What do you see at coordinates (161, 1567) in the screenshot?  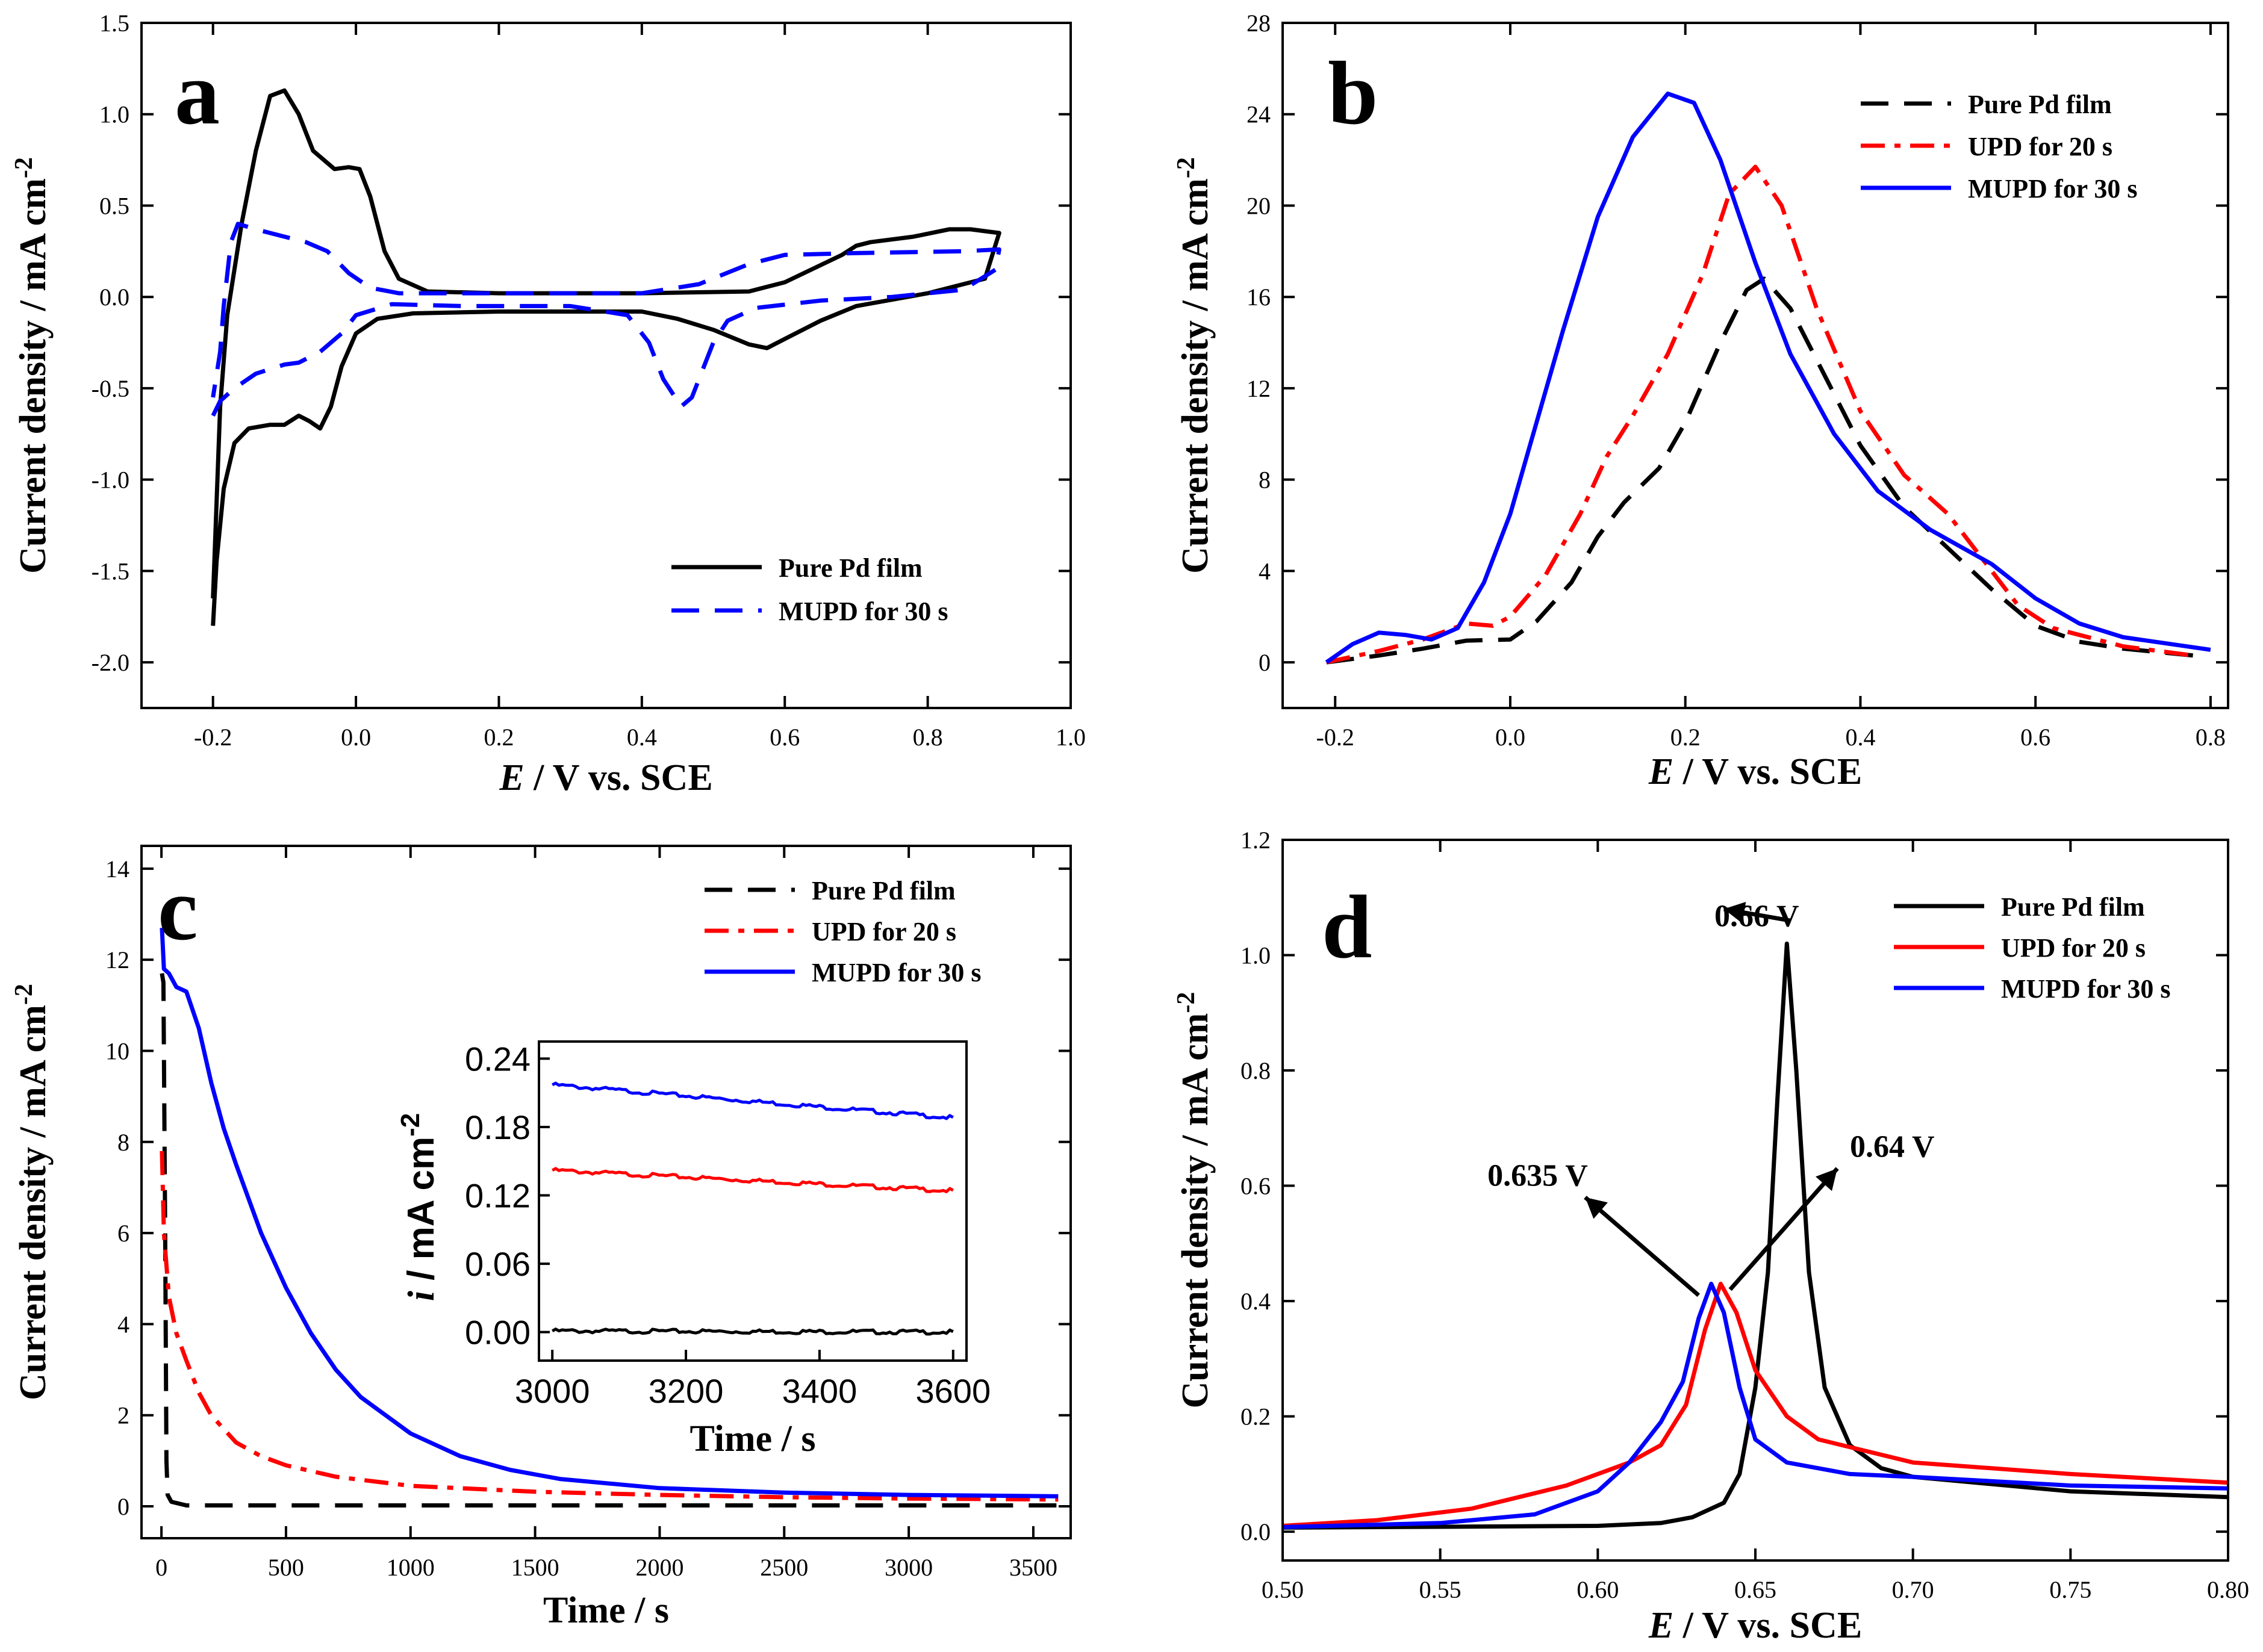 I see `x-tick-label: 0` at bounding box center [161, 1567].